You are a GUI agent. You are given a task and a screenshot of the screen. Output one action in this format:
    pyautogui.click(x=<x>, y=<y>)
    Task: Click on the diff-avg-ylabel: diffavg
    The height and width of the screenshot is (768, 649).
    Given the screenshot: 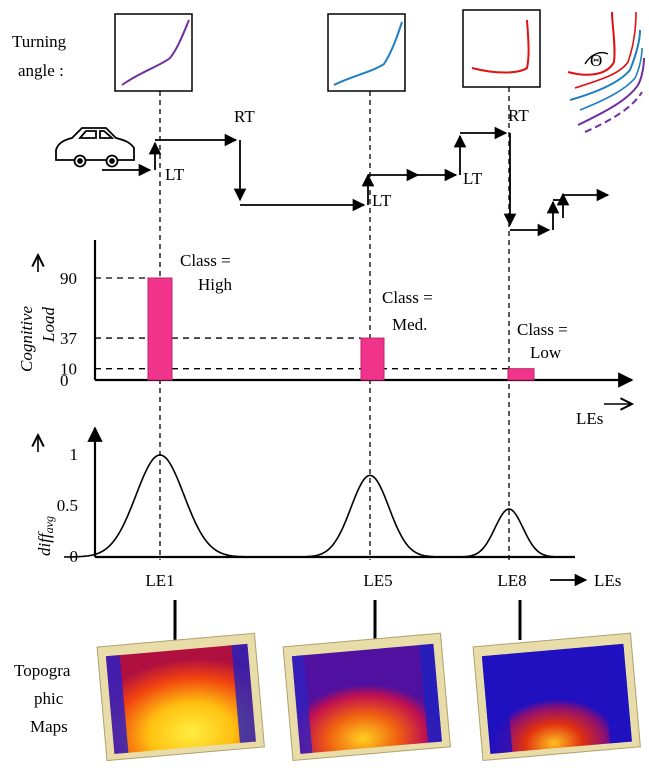 What is the action you would take?
    pyautogui.click(x=45, y=536)
    